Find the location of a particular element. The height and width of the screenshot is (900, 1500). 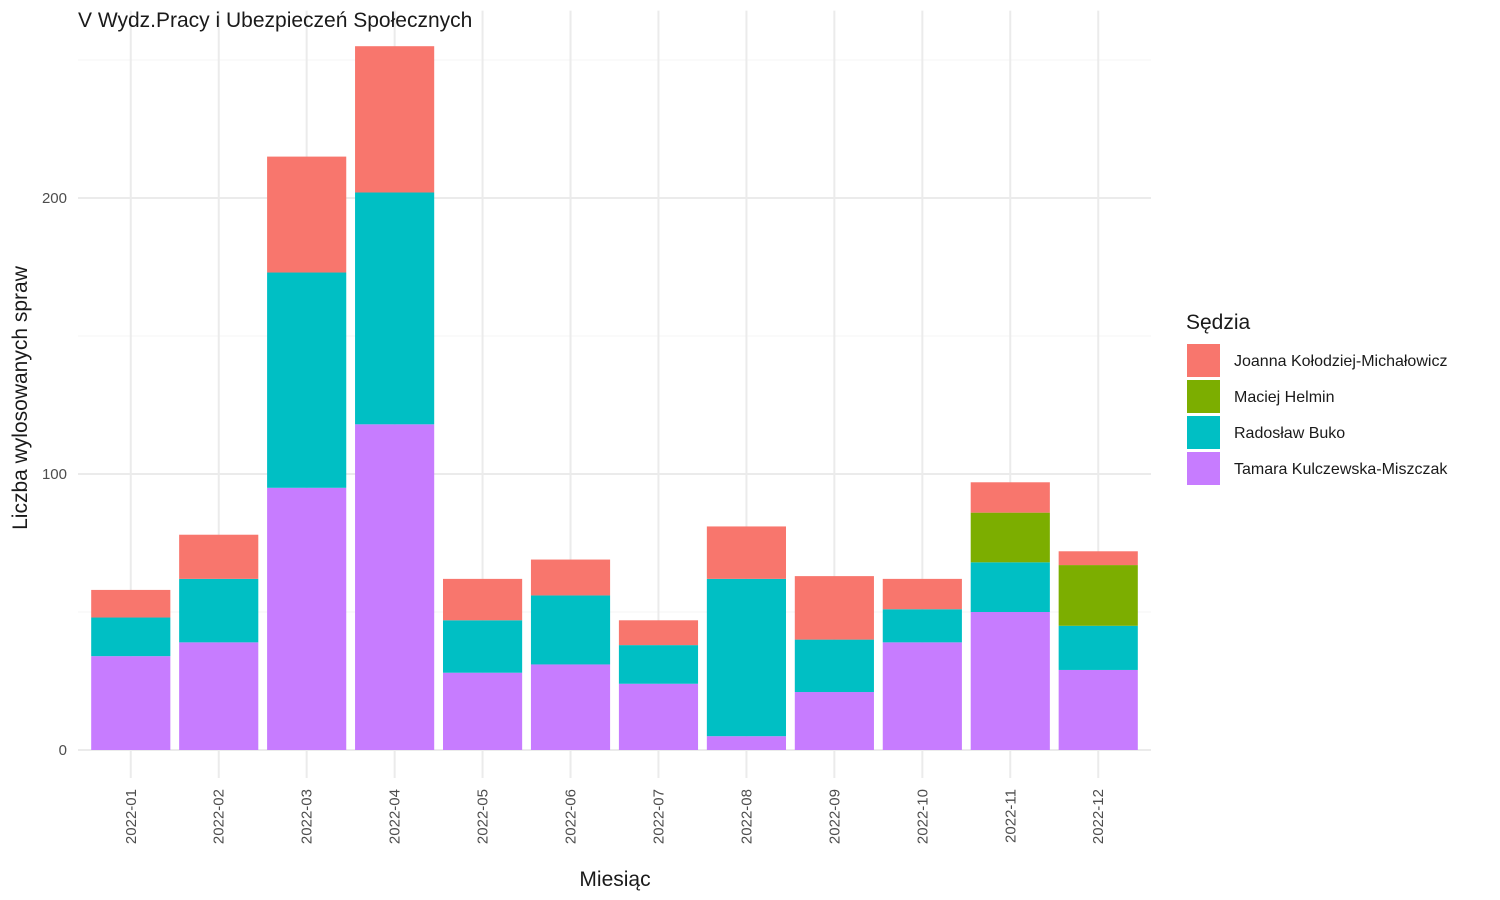

y-tick-label: 0 is located at coordinates (63, 750).